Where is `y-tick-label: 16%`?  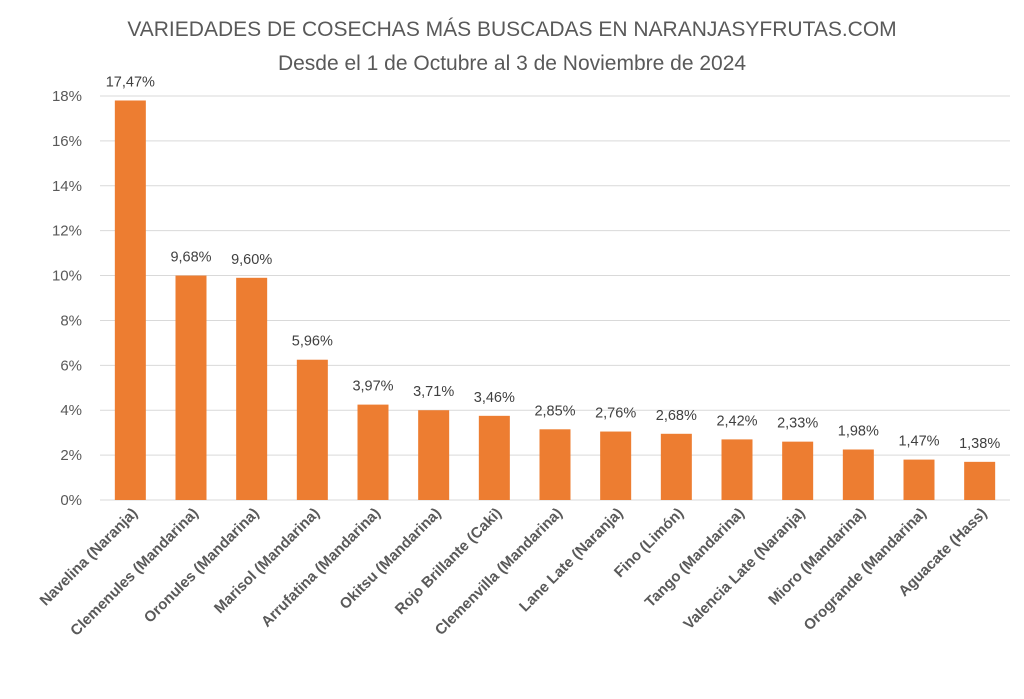
y-tick-label: 16% is located at coordinates (67, 141).